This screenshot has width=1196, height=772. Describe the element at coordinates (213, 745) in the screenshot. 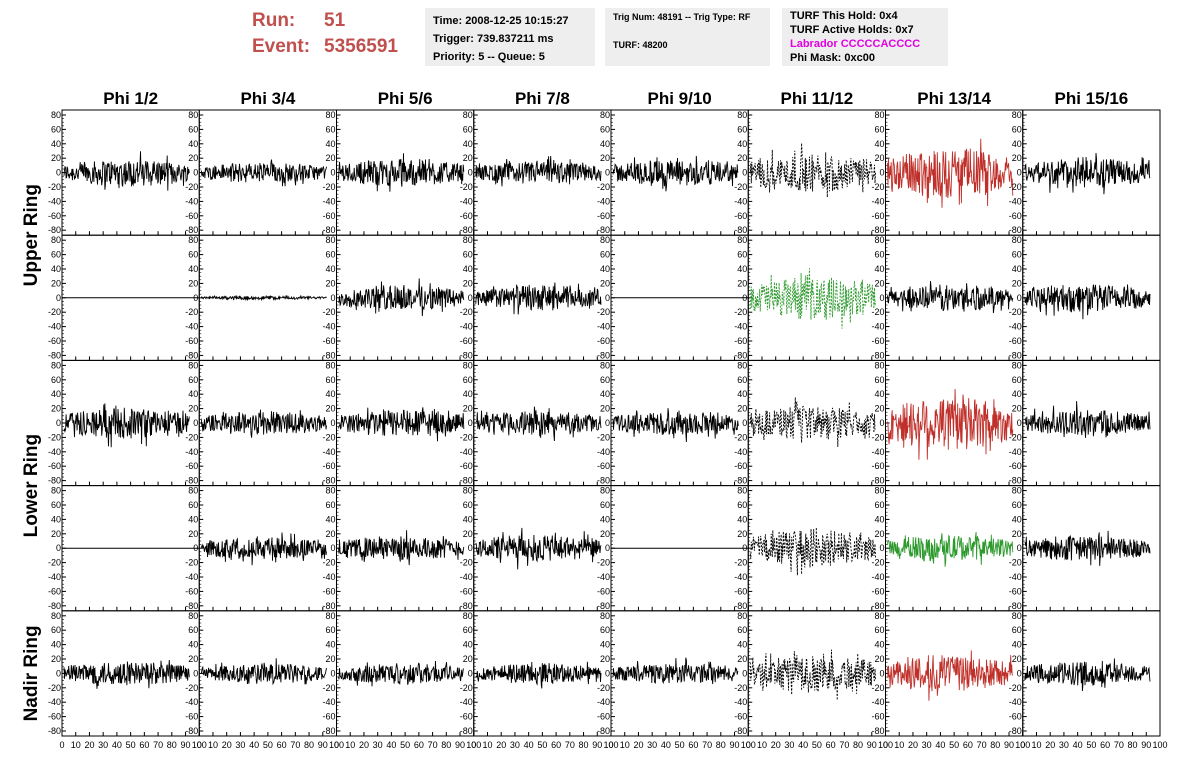

I see `x-tick-label: 10` at that location.